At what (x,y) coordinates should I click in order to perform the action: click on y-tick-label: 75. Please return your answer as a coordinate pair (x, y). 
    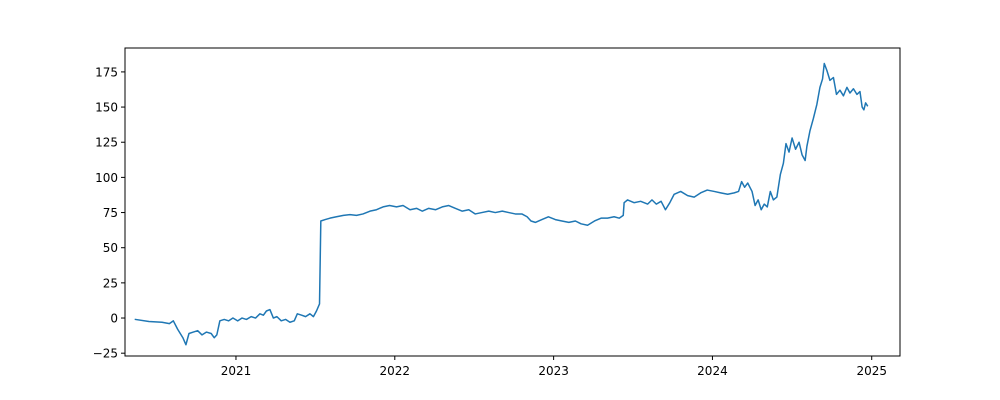
    Looking at the image, I should click on (110, 213).